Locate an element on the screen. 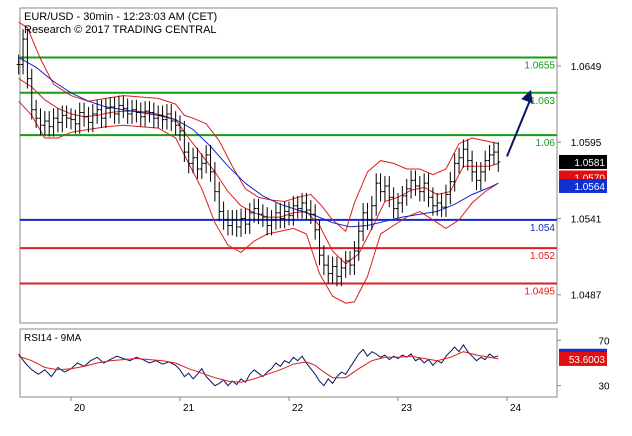 The height and width of the screenshot is (436, 632). chart-title: EUR/USD - 30min - 12:23:03 AM (CET) is located at coordinates (120, 17).